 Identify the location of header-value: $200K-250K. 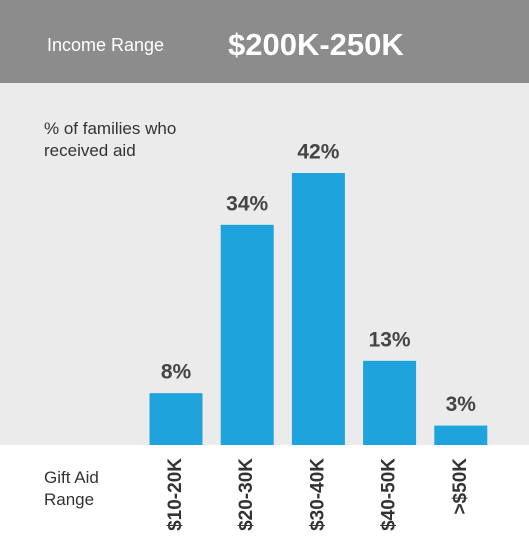
(316, 44).